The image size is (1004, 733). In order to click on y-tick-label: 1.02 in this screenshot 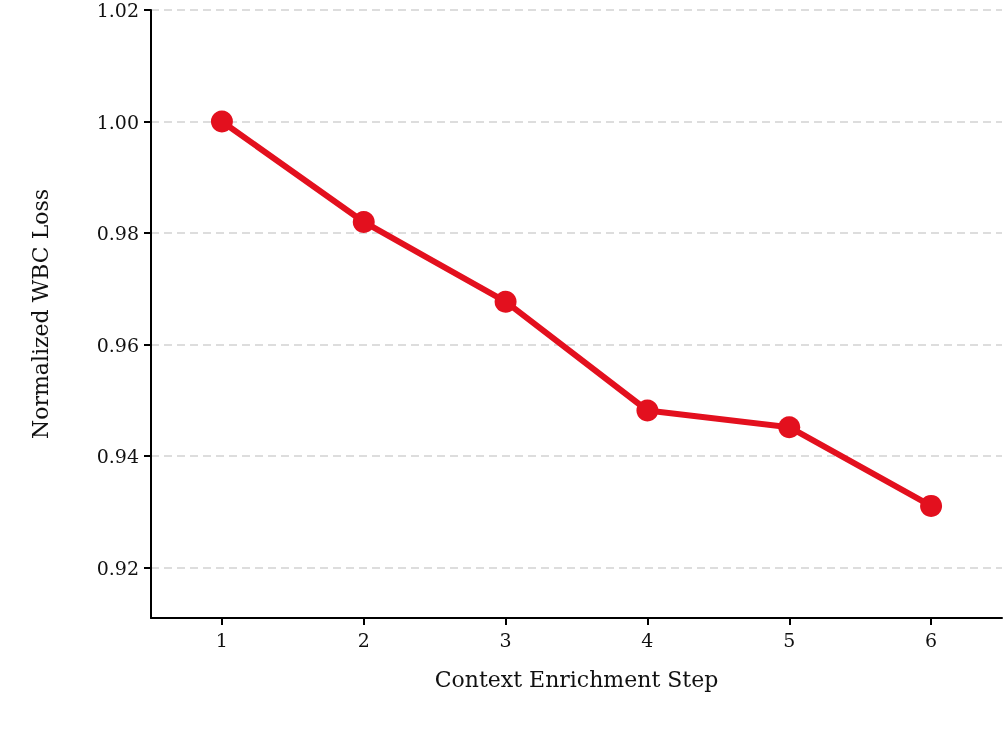, I will do `click(117, 10)`.